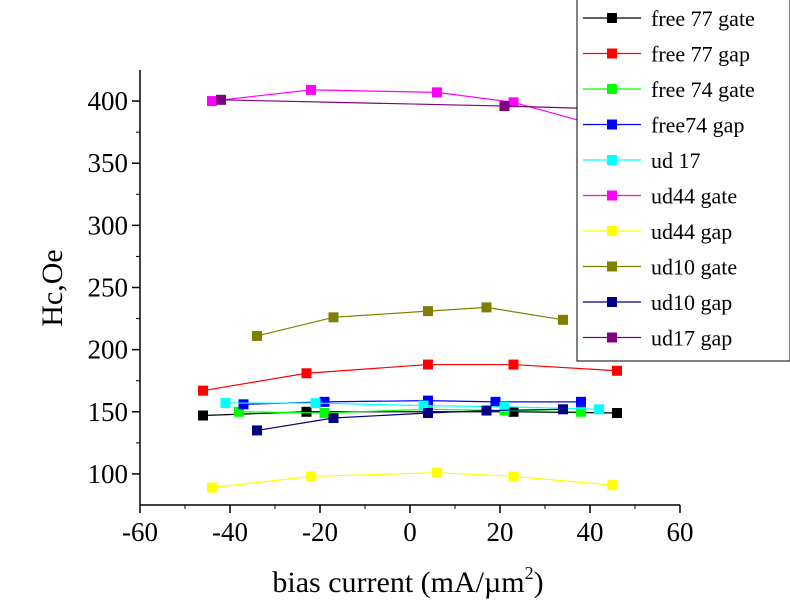  What do you see at coordinates (529, 573) in the screenshot?
I see `x-axis-title-superscript: 2` at bounding box center [529, 573].